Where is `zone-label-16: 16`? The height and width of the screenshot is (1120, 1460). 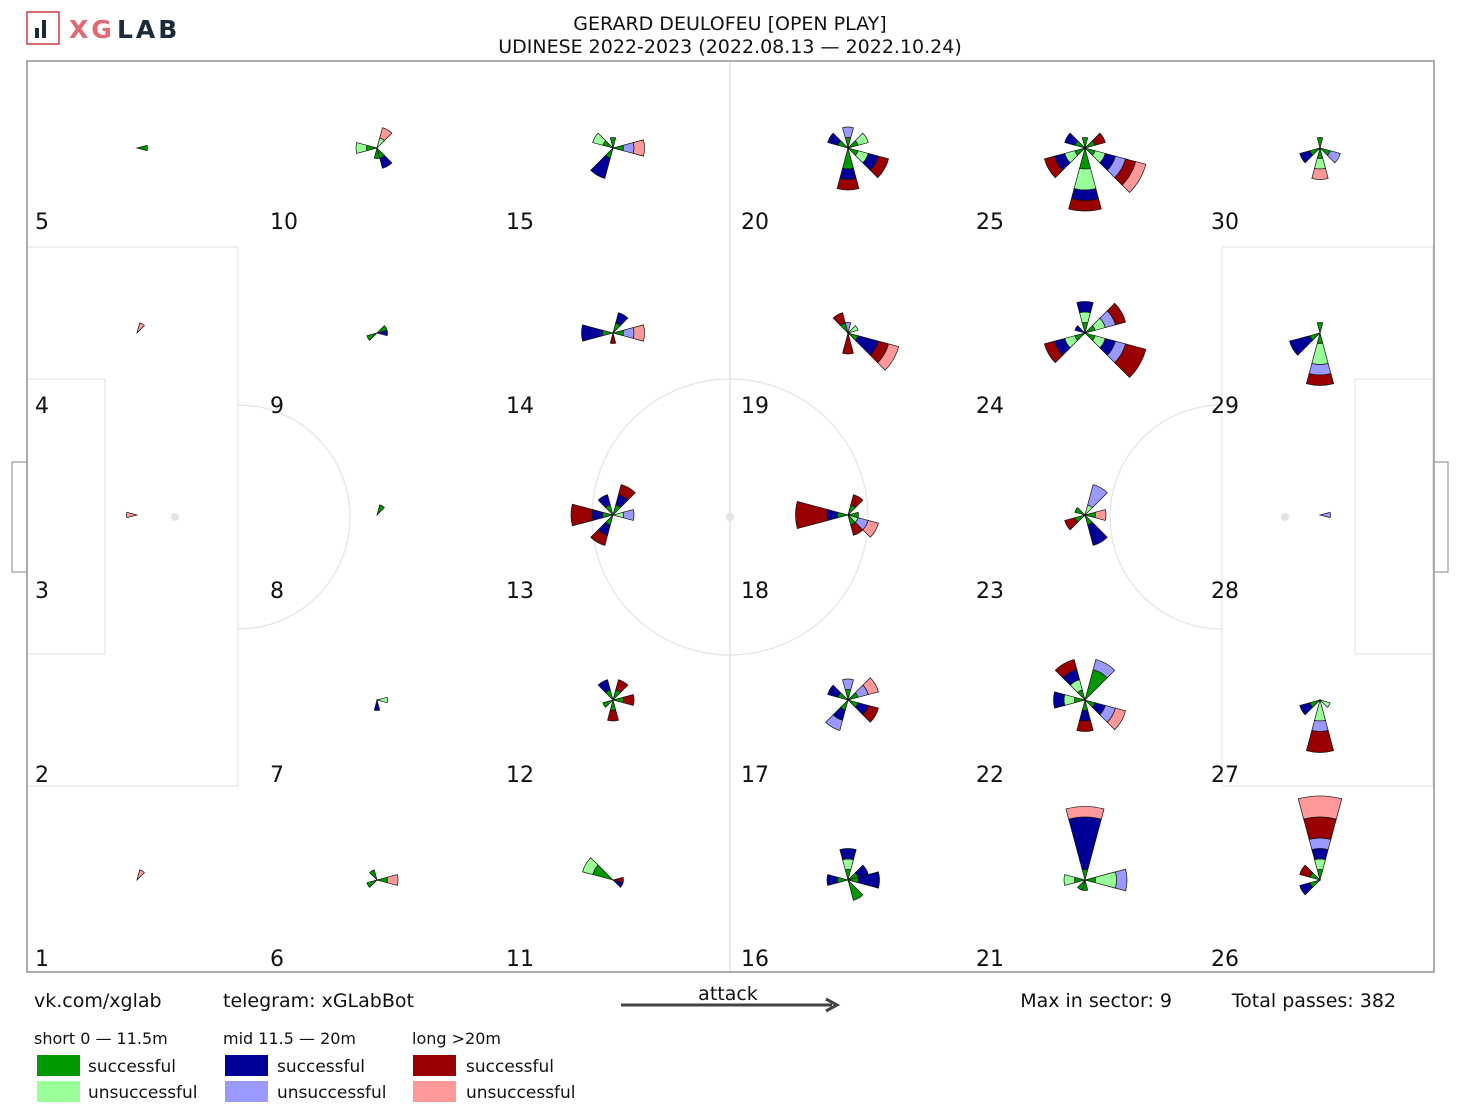 zone-label-16: 16 is located at coordinates (755, 959).